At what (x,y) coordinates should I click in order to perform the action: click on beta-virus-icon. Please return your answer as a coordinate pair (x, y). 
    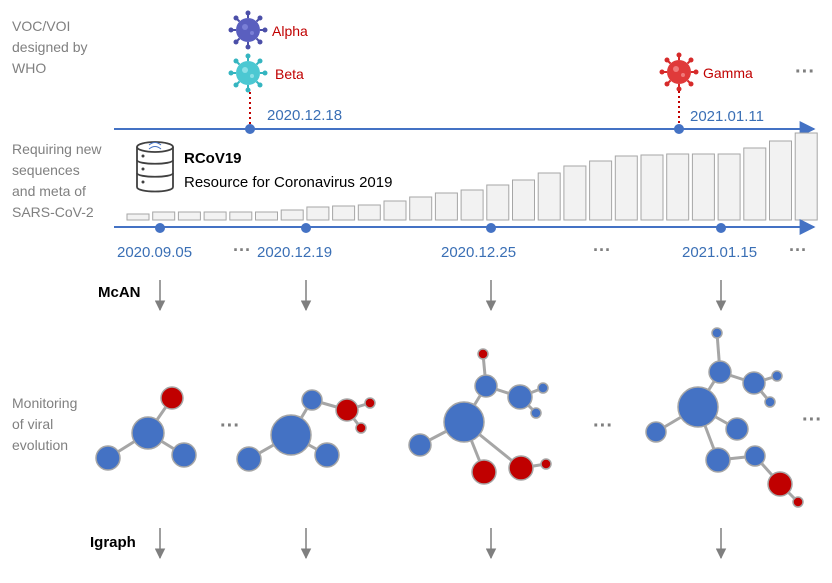
    Looking at the image, I should click on (248, 73).